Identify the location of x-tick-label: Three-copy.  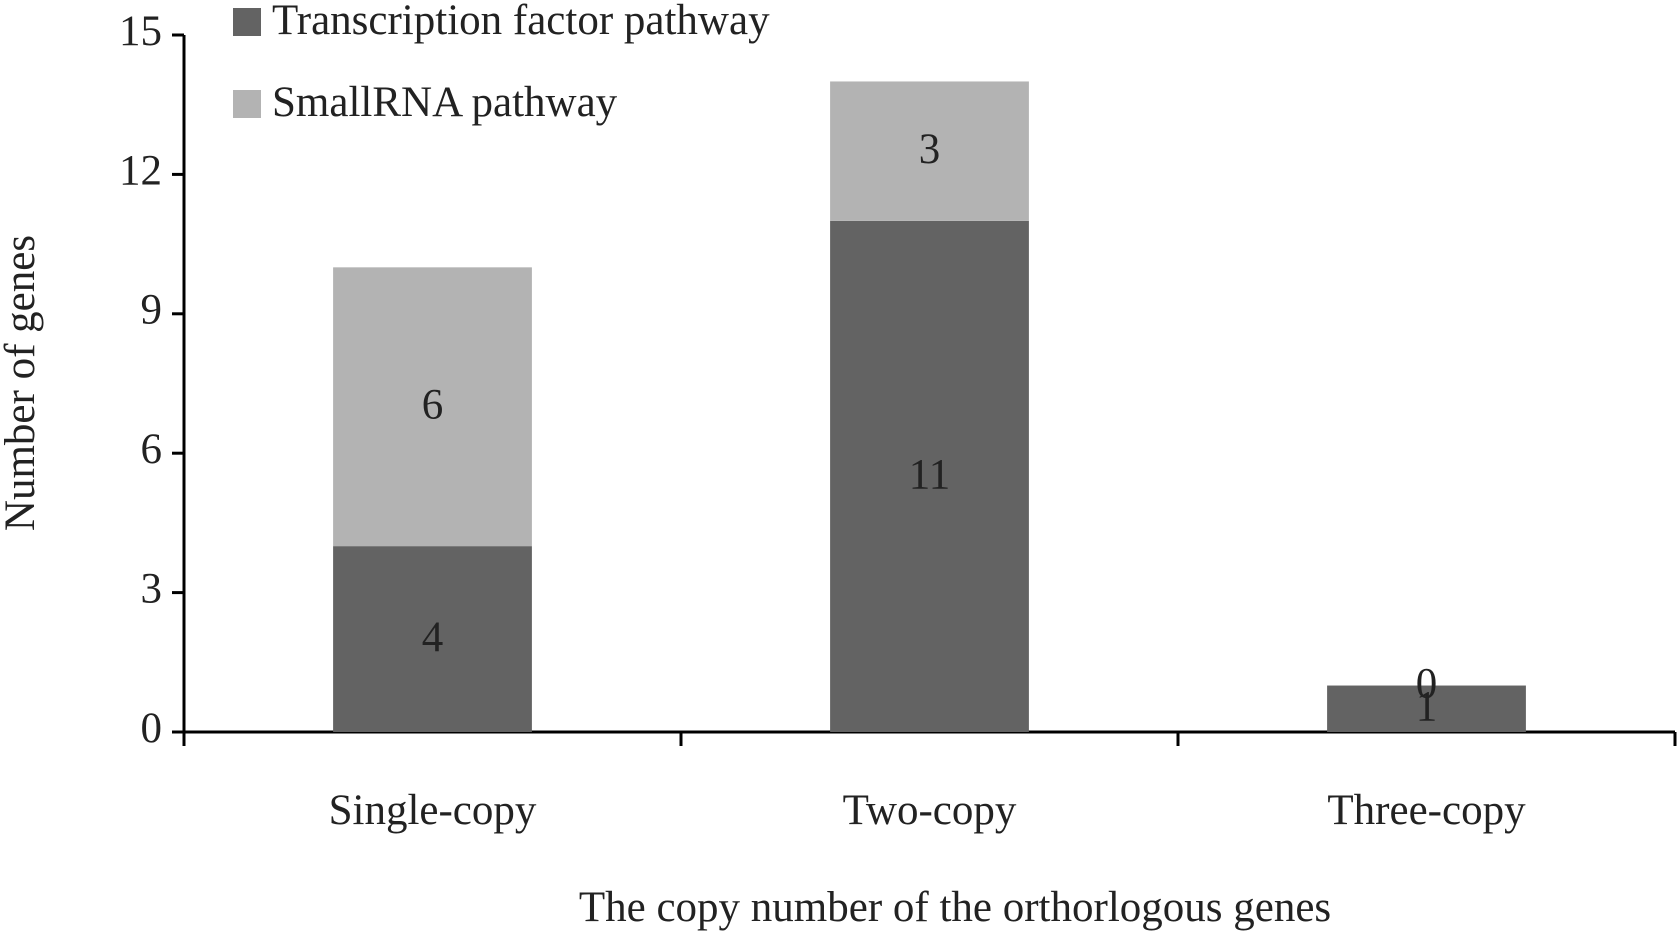
(1426, 810).